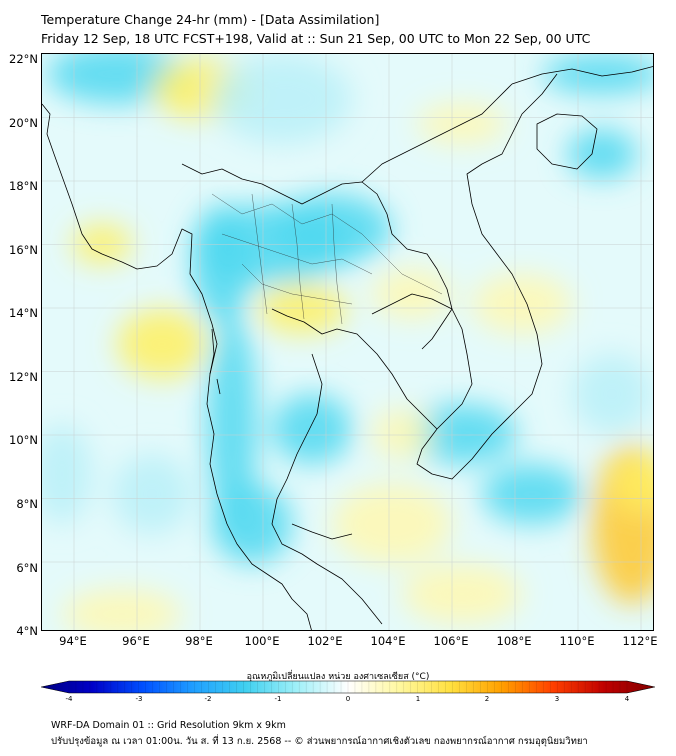  What do you see at coordinates (327, 489) in the screenshot?
I see `thai-peninsula-east` at bounding box center [327, 489].